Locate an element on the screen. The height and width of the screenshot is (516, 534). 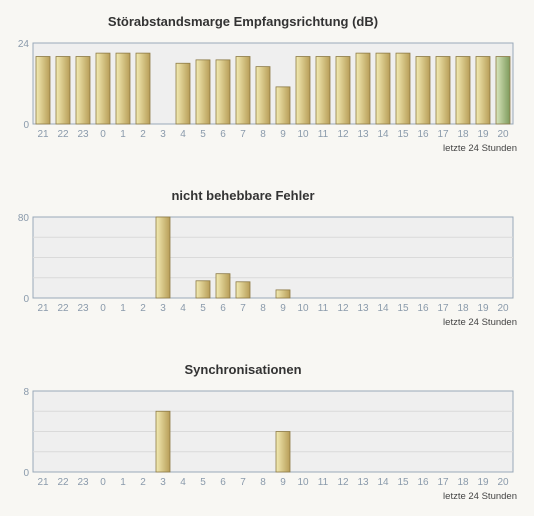
x-tick-label: 7 is located at coordinates (243, 482).